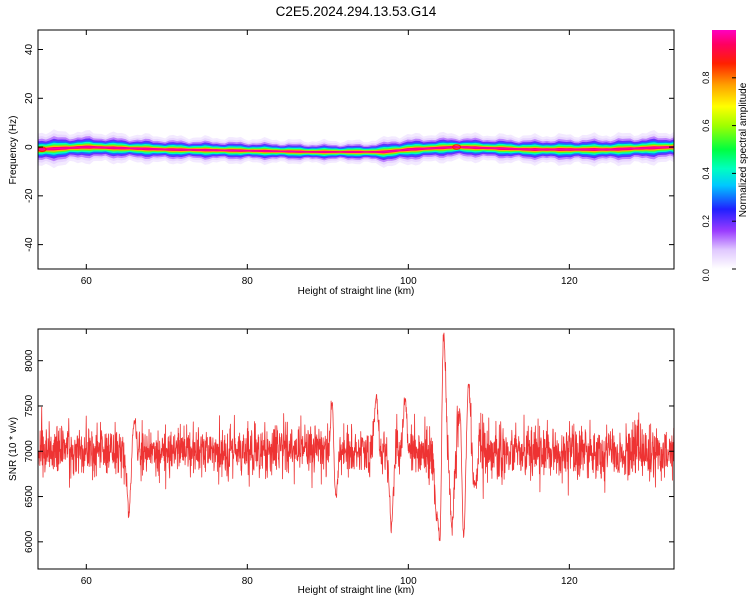  I want to click on y-tick-label: 8000, so click(29, 360).